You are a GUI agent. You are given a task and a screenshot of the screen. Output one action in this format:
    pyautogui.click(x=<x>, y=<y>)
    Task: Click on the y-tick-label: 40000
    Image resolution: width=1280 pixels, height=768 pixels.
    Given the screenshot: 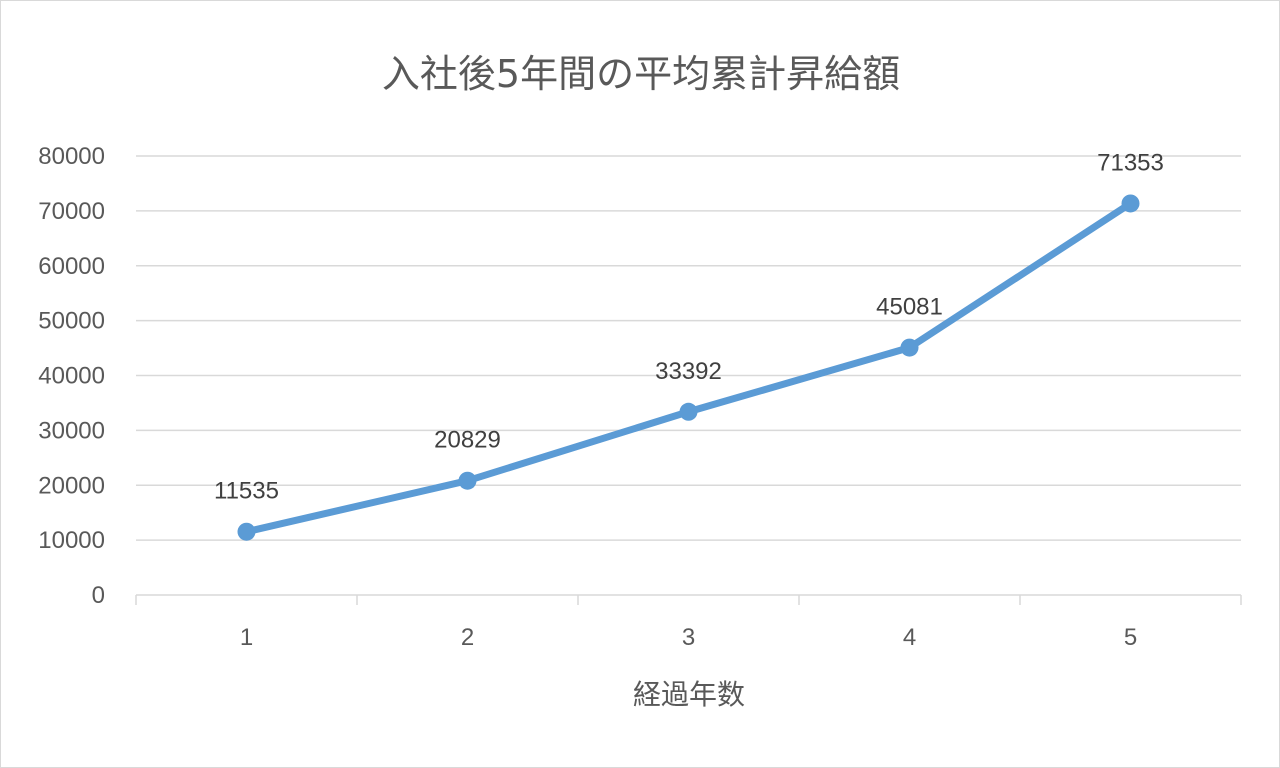 What is the action you would take?
    pyautogui.click(x=71, y=376)
    